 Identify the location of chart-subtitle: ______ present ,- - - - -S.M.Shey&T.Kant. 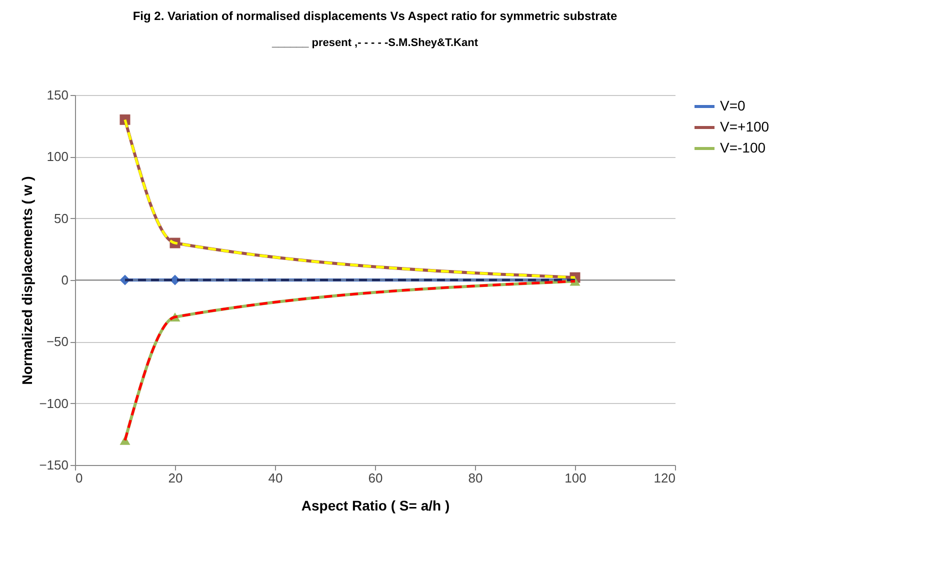
(374, 43).